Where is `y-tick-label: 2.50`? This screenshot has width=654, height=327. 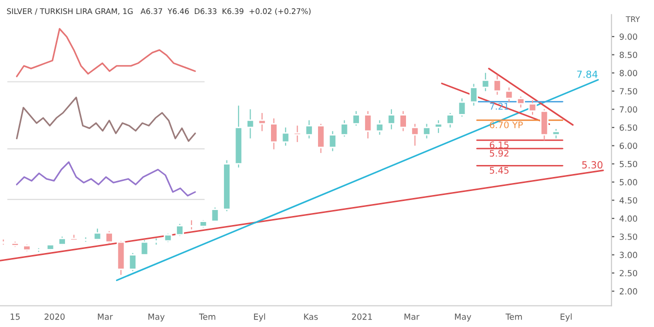
y-tick-label: 2.50 is located at coordinates (629, 273).